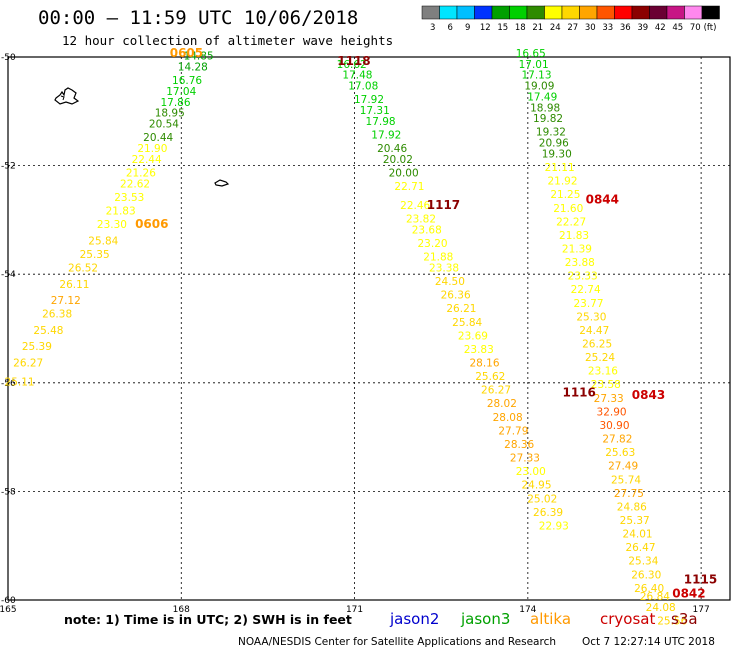  Describe the element at coordinates (646, 575) in the screenshot. I see `swh-value: 26.30` at that location.